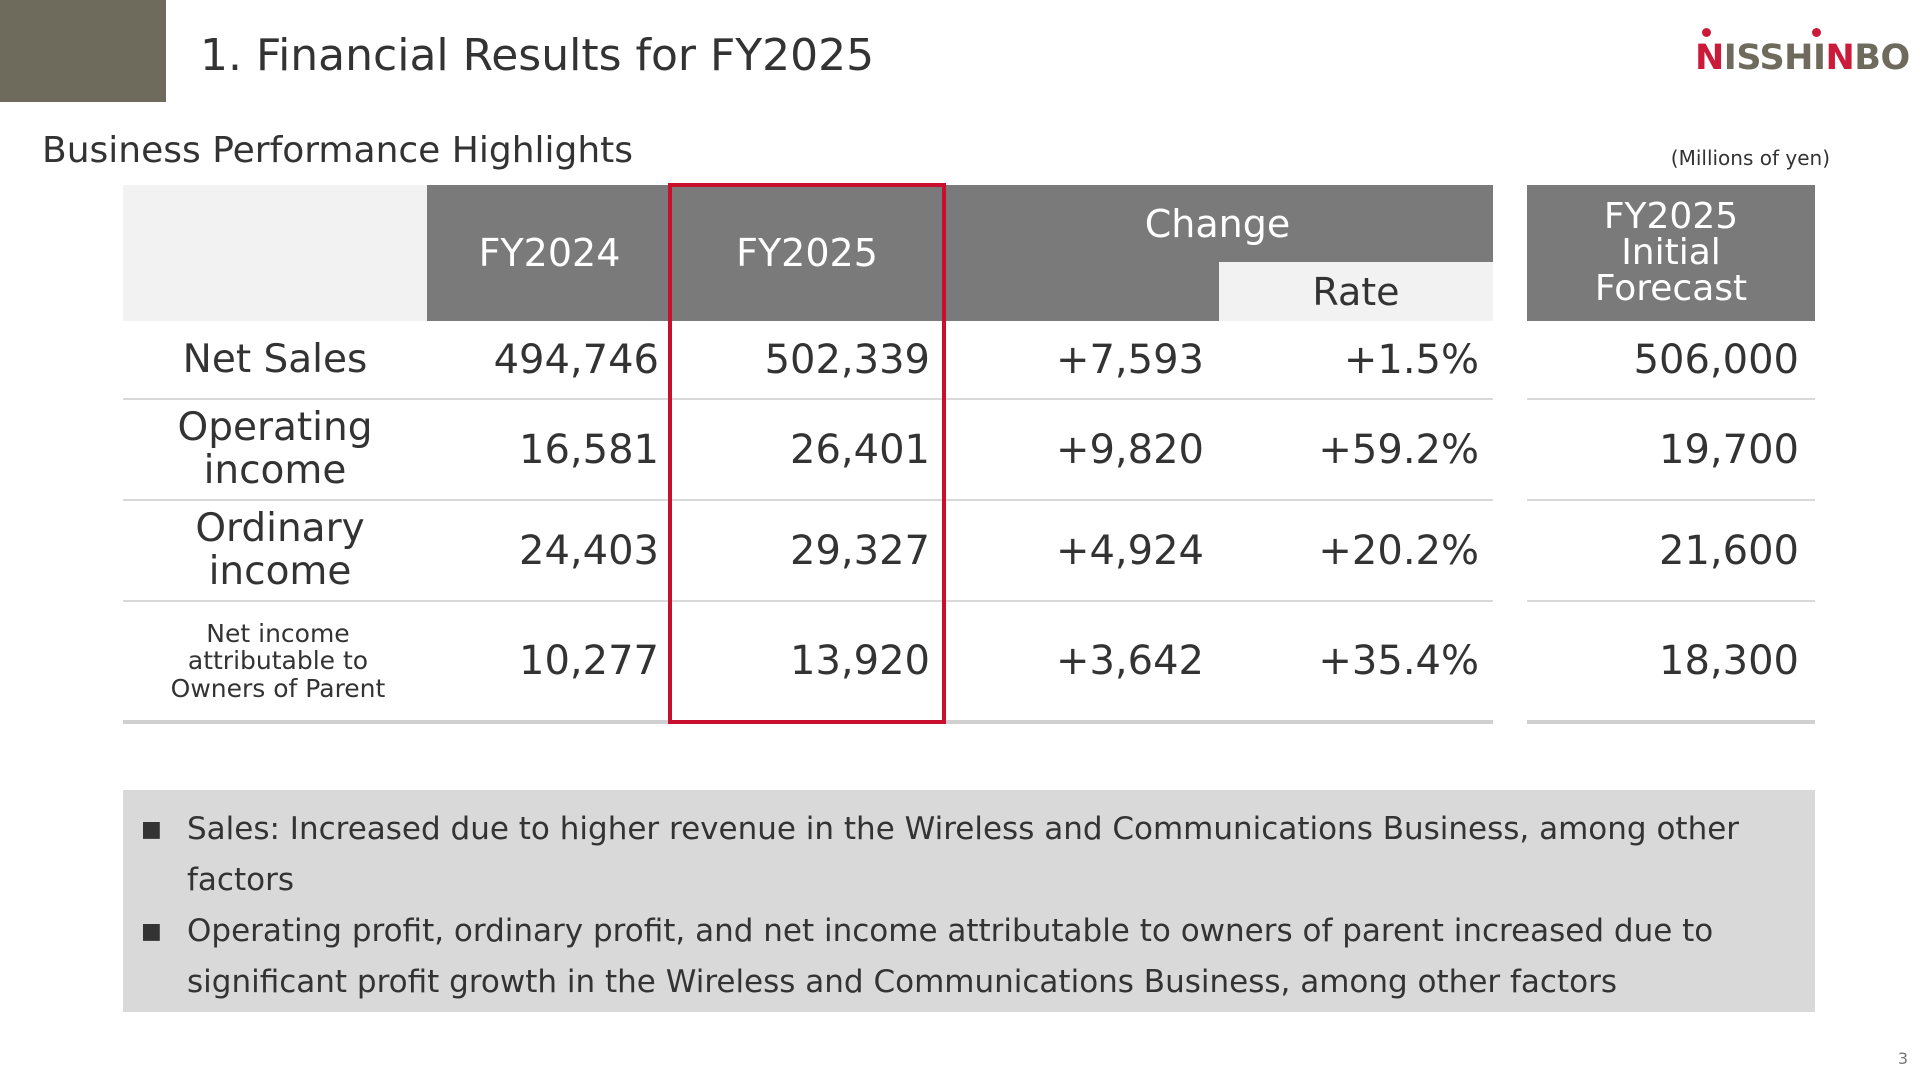 The width and height of the screenshot is (1920, 1080). I want to click on fy2025-value: 29,327, so click(860, 551).